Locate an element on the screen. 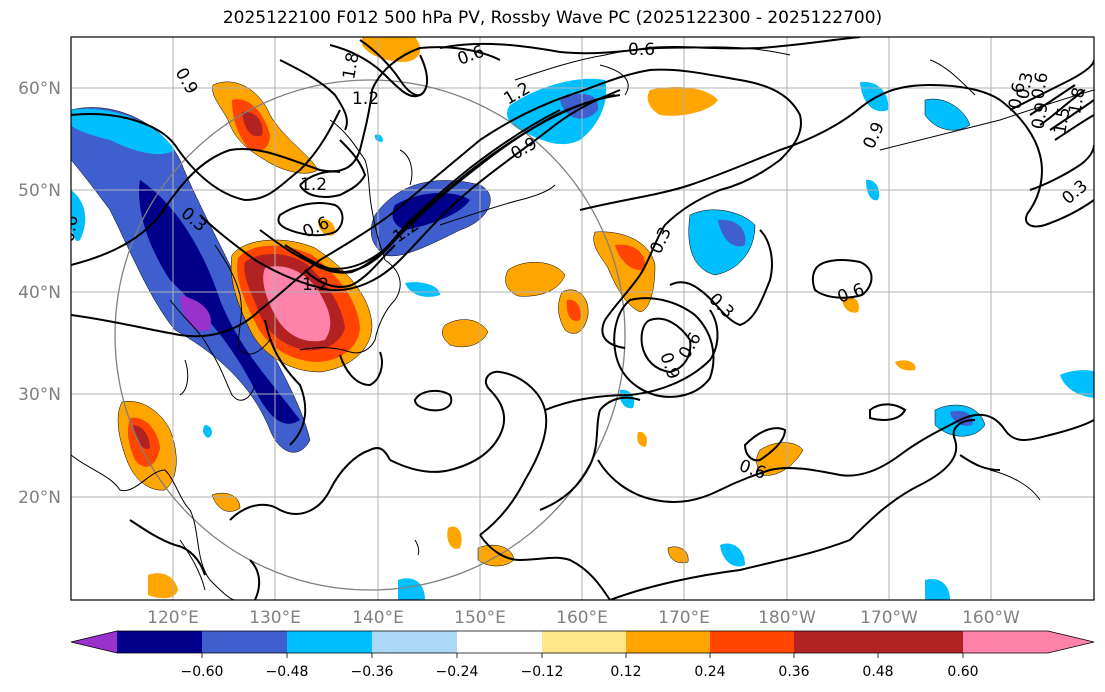  colorbar-tick-label: 0.48 is located at coordinates (877, 672).